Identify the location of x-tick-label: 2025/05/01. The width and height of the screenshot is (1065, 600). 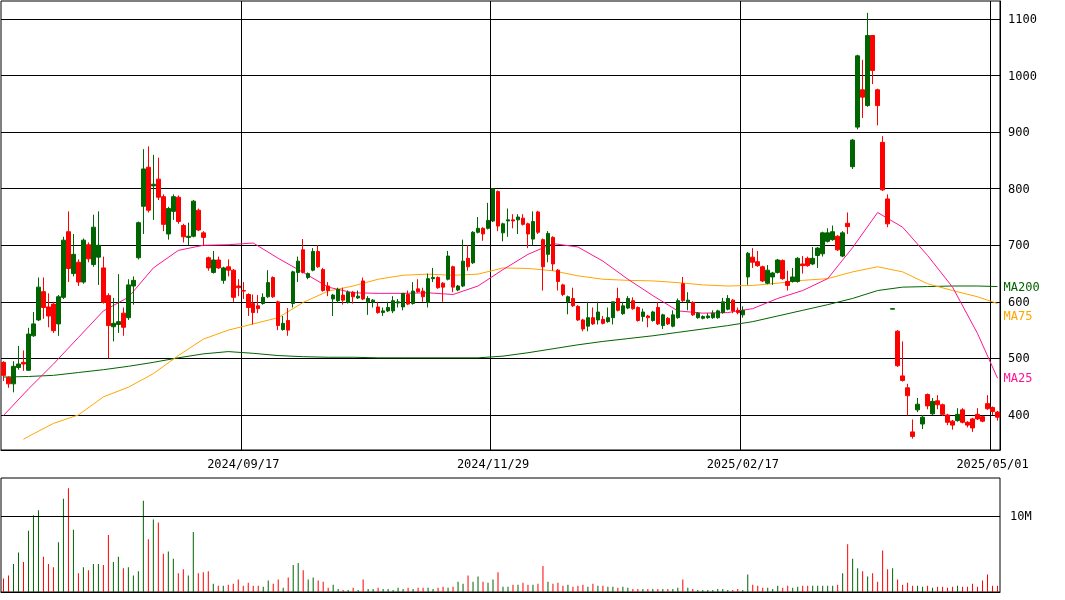
(992, 464).